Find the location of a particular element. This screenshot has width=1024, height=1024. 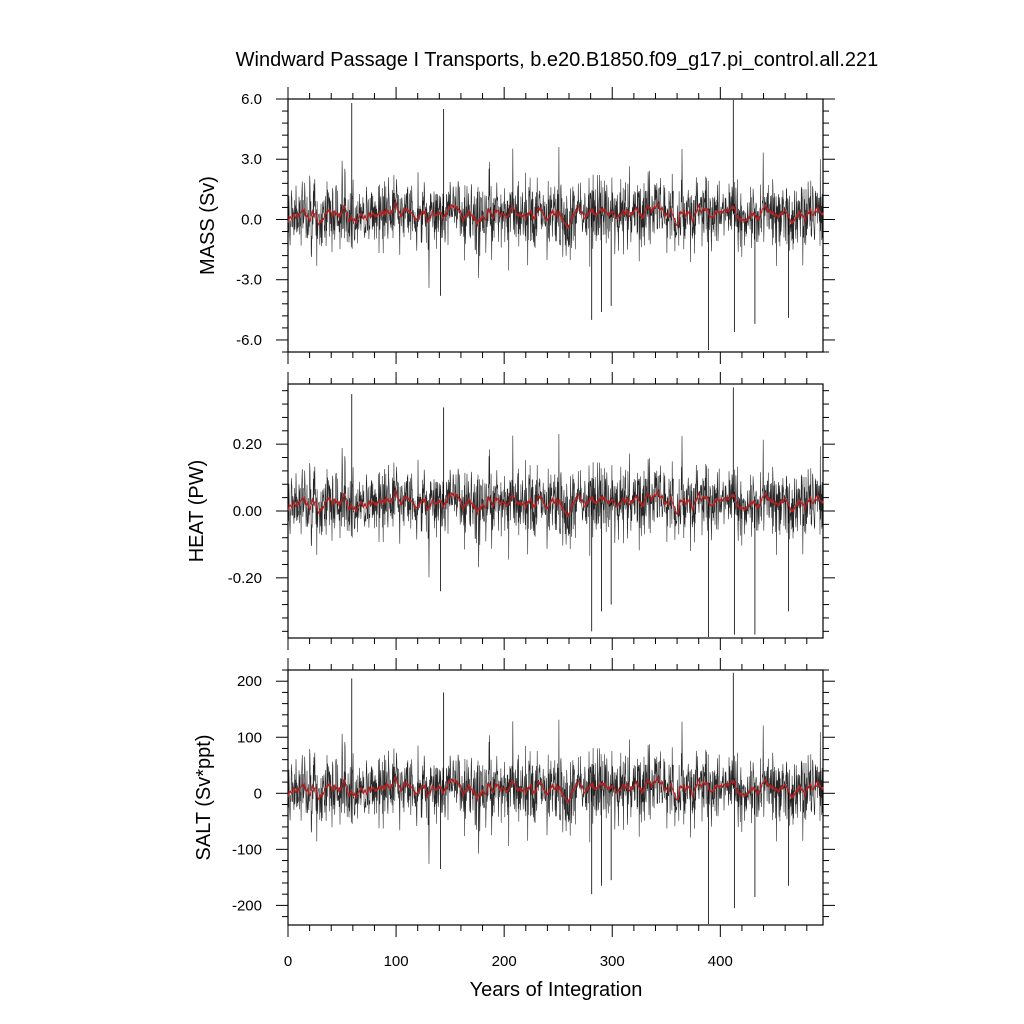

mass-y-tick-label: 3.0 is located at coordinates (251, 159).